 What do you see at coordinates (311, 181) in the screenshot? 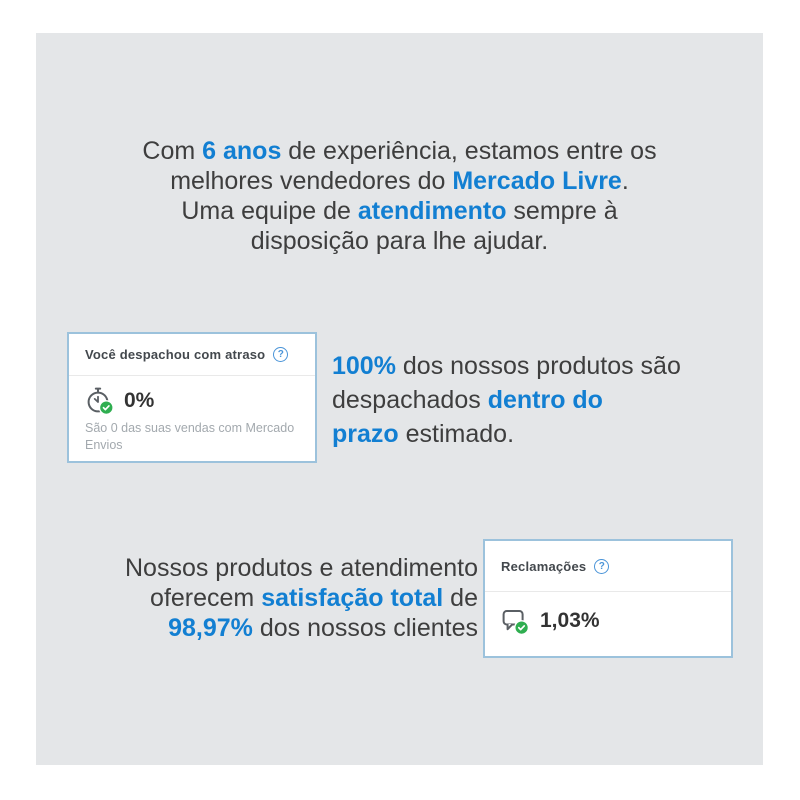
I see `plain-text: melhores vendedores do` at bounding box center [311, 181].